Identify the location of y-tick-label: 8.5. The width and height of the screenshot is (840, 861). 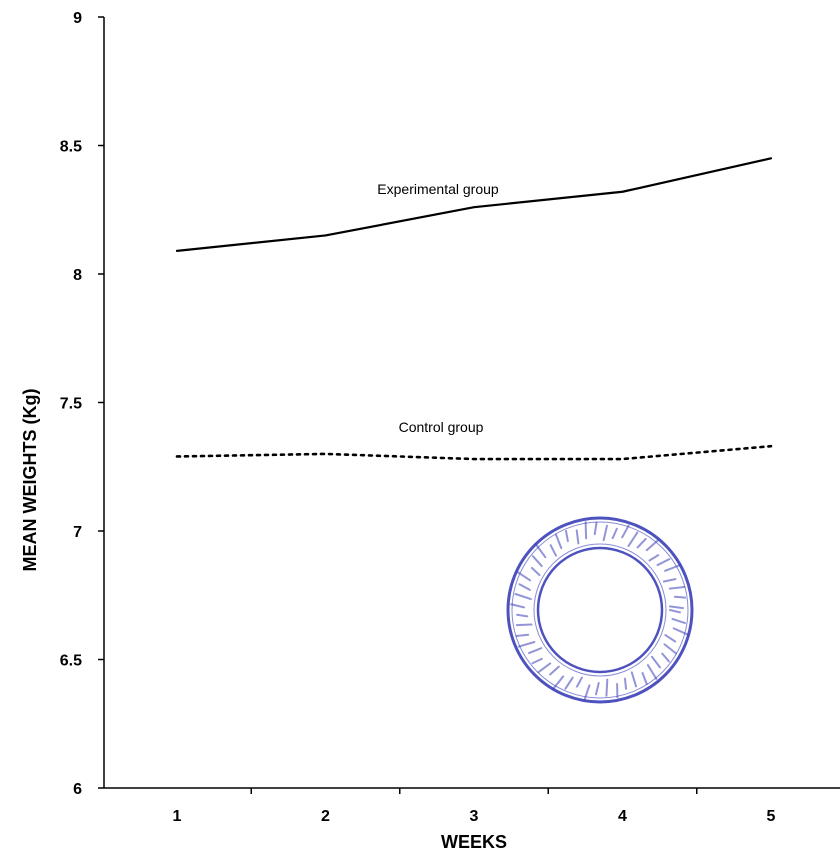
(71, 147).